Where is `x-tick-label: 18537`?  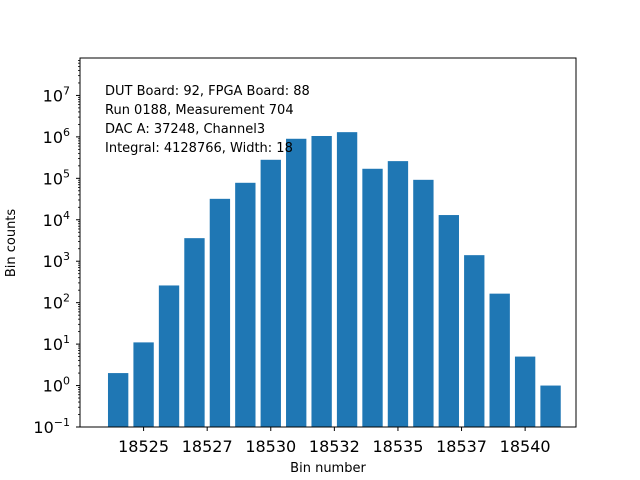
x-tick-label: 18537 is located at coordinates (461, 446).